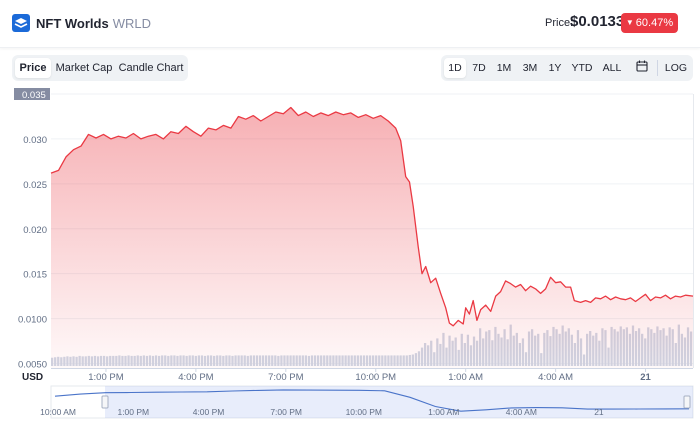 The width and height of the screenshot is (700, 440). I want to click on x-tick-label: 4:00 PM, so click(195, 377).